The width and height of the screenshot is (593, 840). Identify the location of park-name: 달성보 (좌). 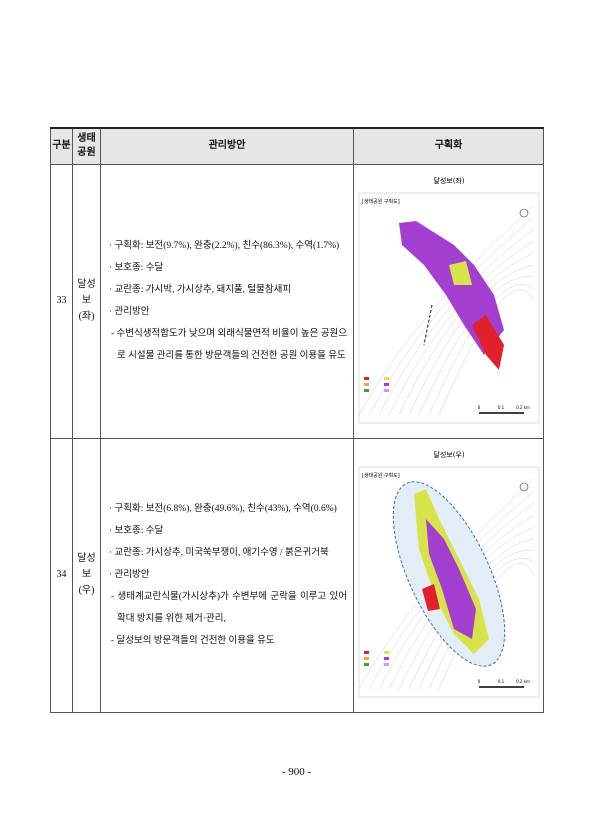
(86, 301).